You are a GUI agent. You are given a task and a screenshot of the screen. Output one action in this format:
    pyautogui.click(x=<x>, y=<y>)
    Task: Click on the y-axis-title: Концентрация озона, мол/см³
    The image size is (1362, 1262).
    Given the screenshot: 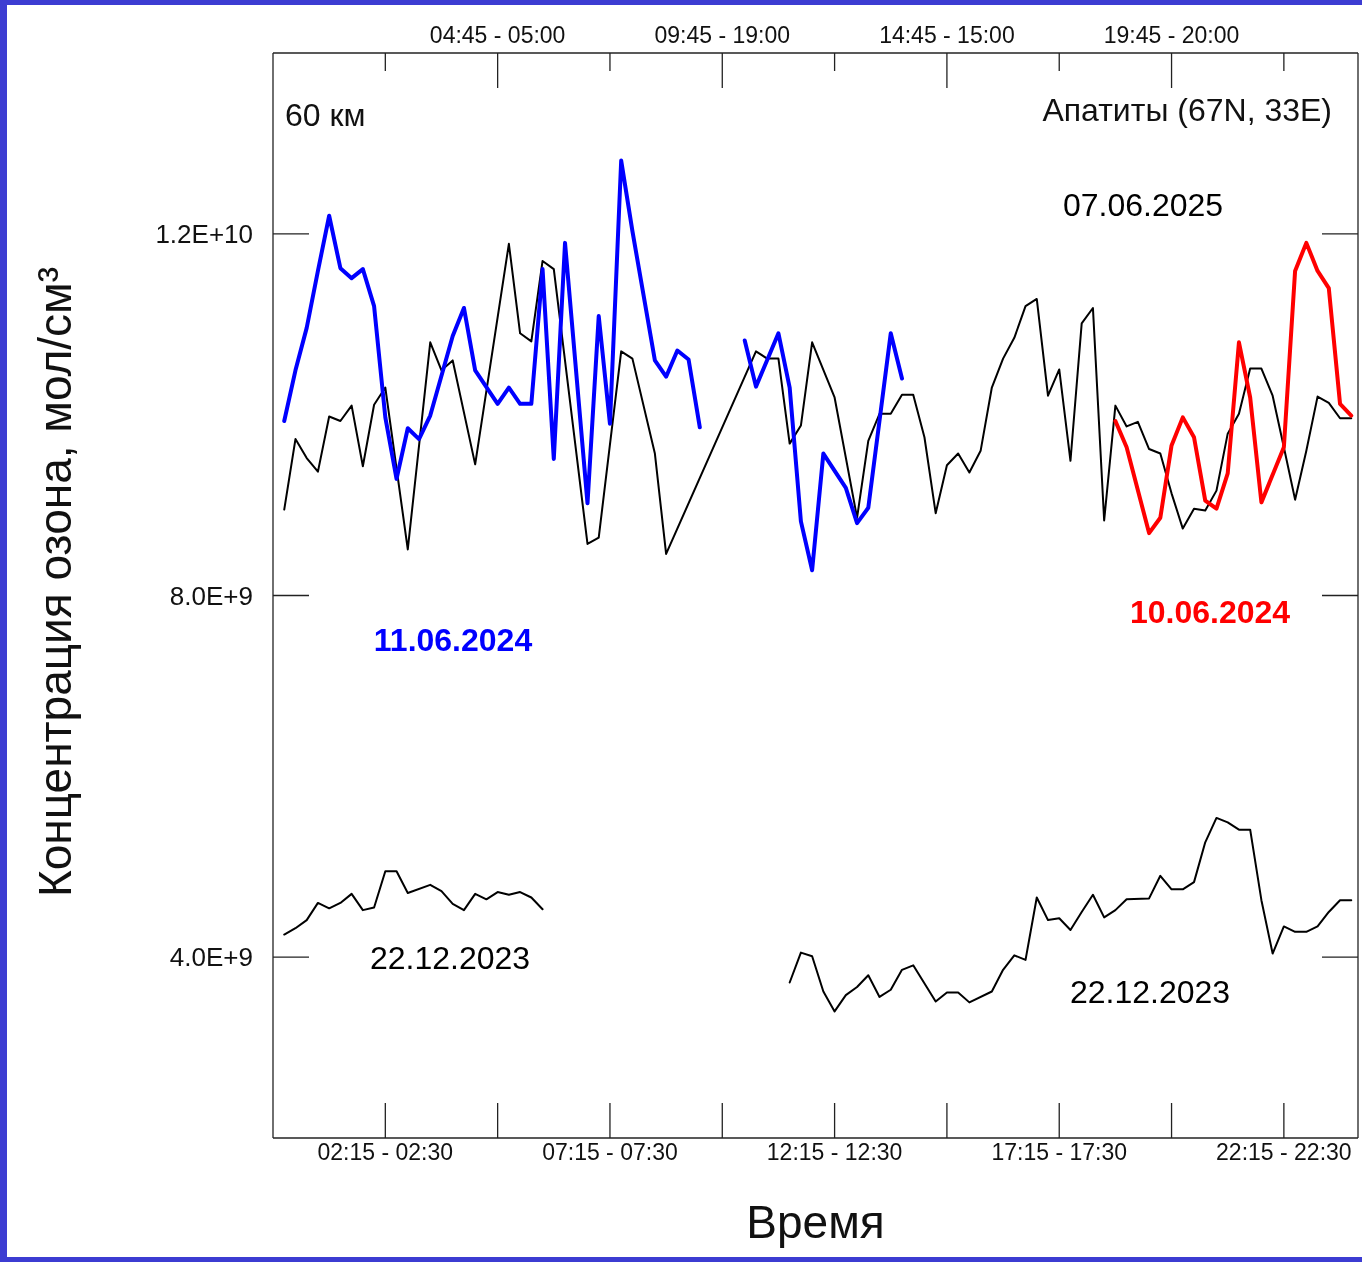 What is the action you would take?
    pyautogui.click(x=55, y=582)
    